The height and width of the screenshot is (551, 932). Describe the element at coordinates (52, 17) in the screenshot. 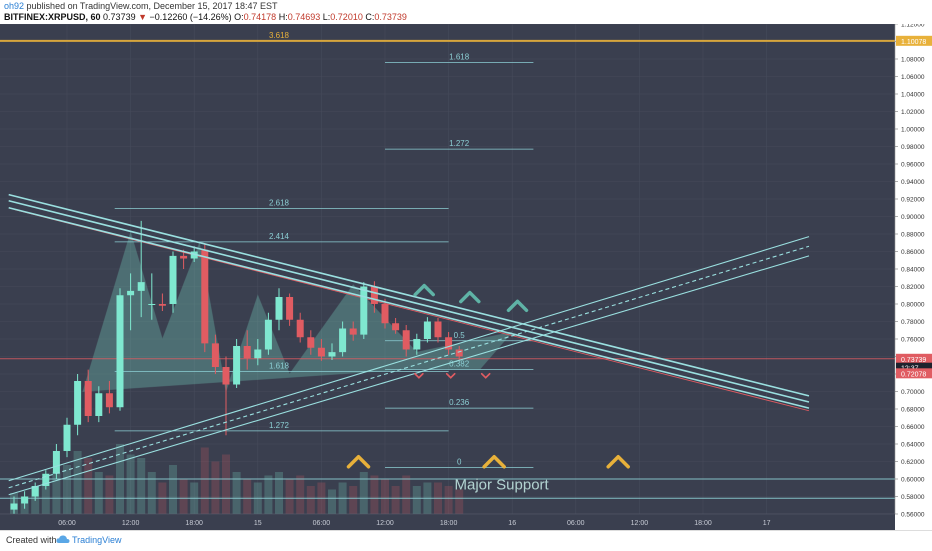

I see `symbol-label: BITFINEX:XRPUSD, 60` at that location.